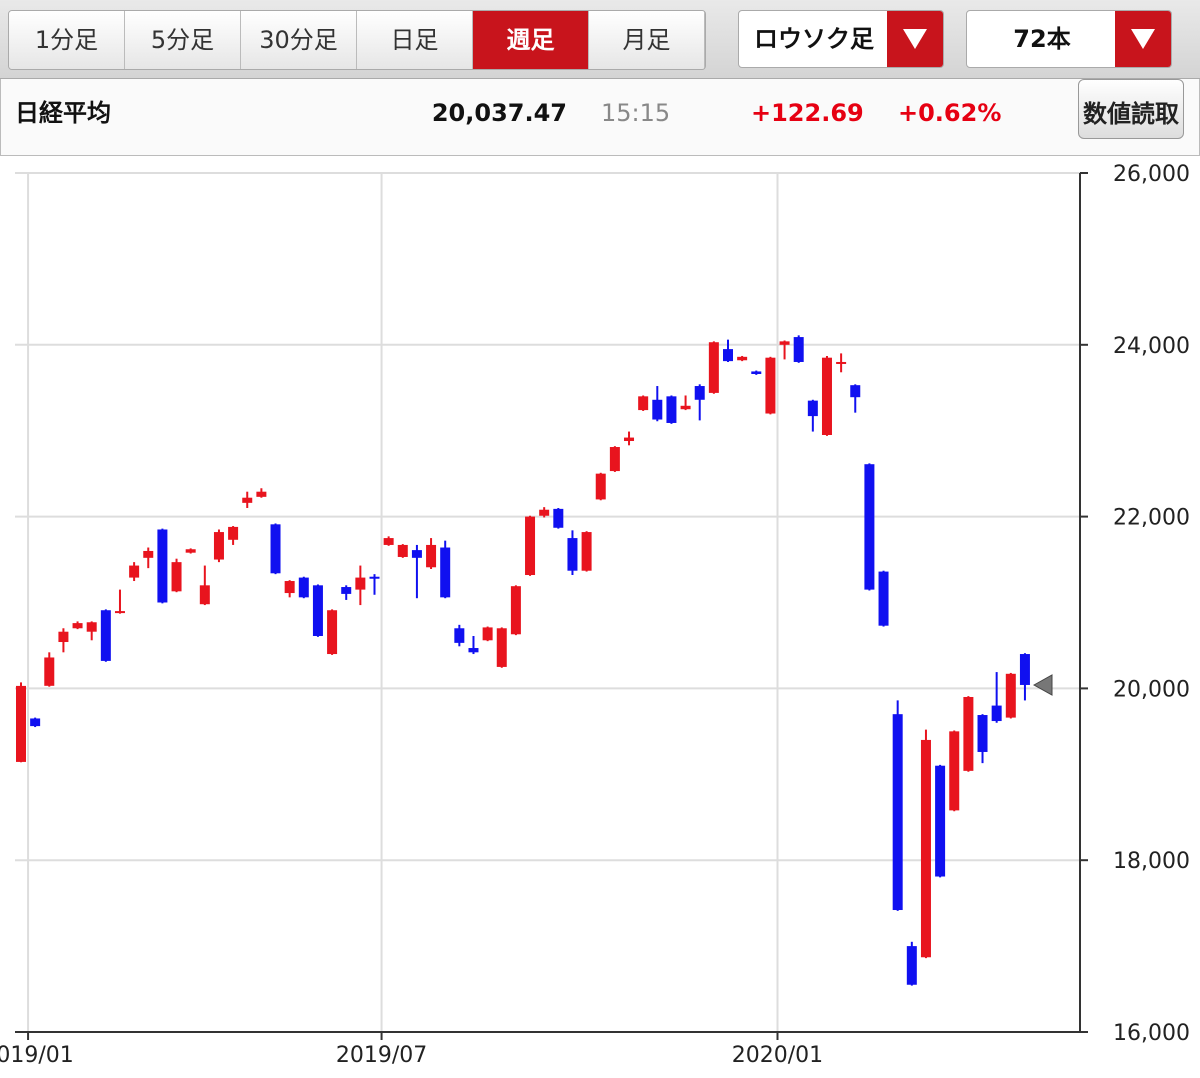 The width and height of the screenshot is (1200, 1078). What do you see at coordinates (777, 1055) in the screenshot?
I see `x-tick-label: 2020/01` at bounding box center [777, 1055].